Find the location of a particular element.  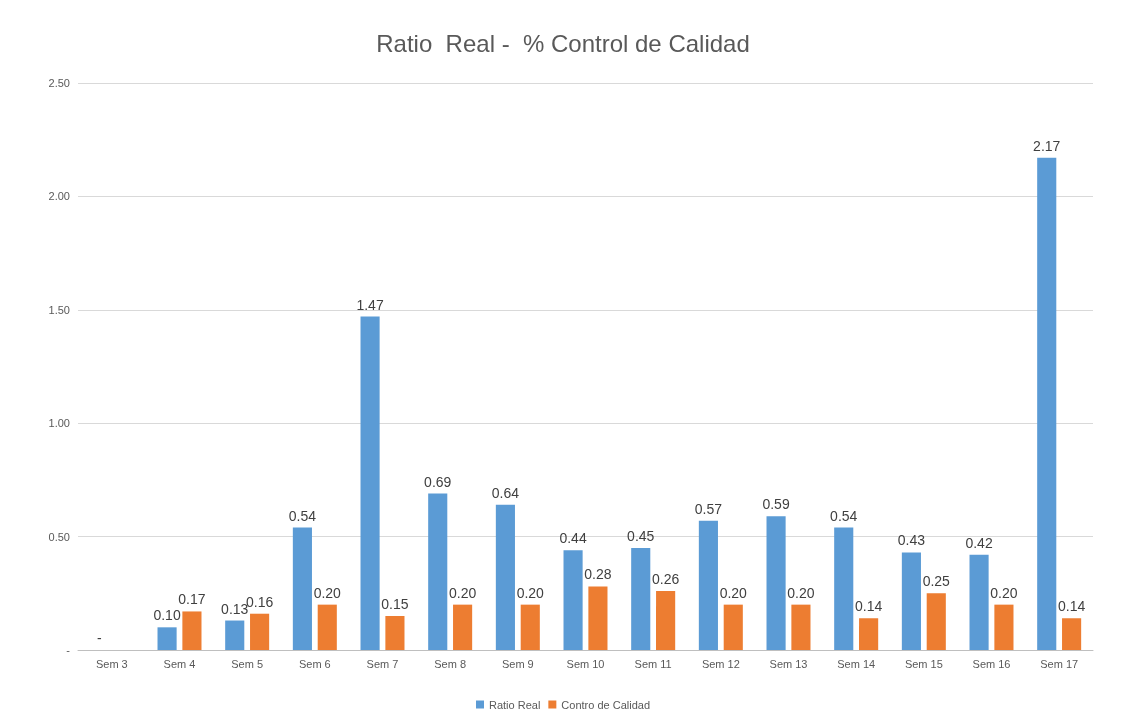

chart-title: Ratio Real - % Control de Calidad is located at coordinates (563, 43).